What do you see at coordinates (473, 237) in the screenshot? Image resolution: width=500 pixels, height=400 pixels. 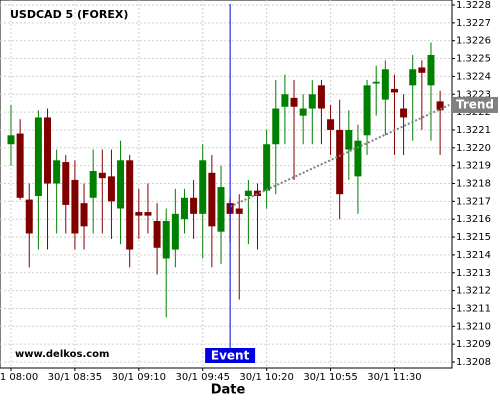 I see `y-tick-label: 1.3215` at bounding box center [473, 237].